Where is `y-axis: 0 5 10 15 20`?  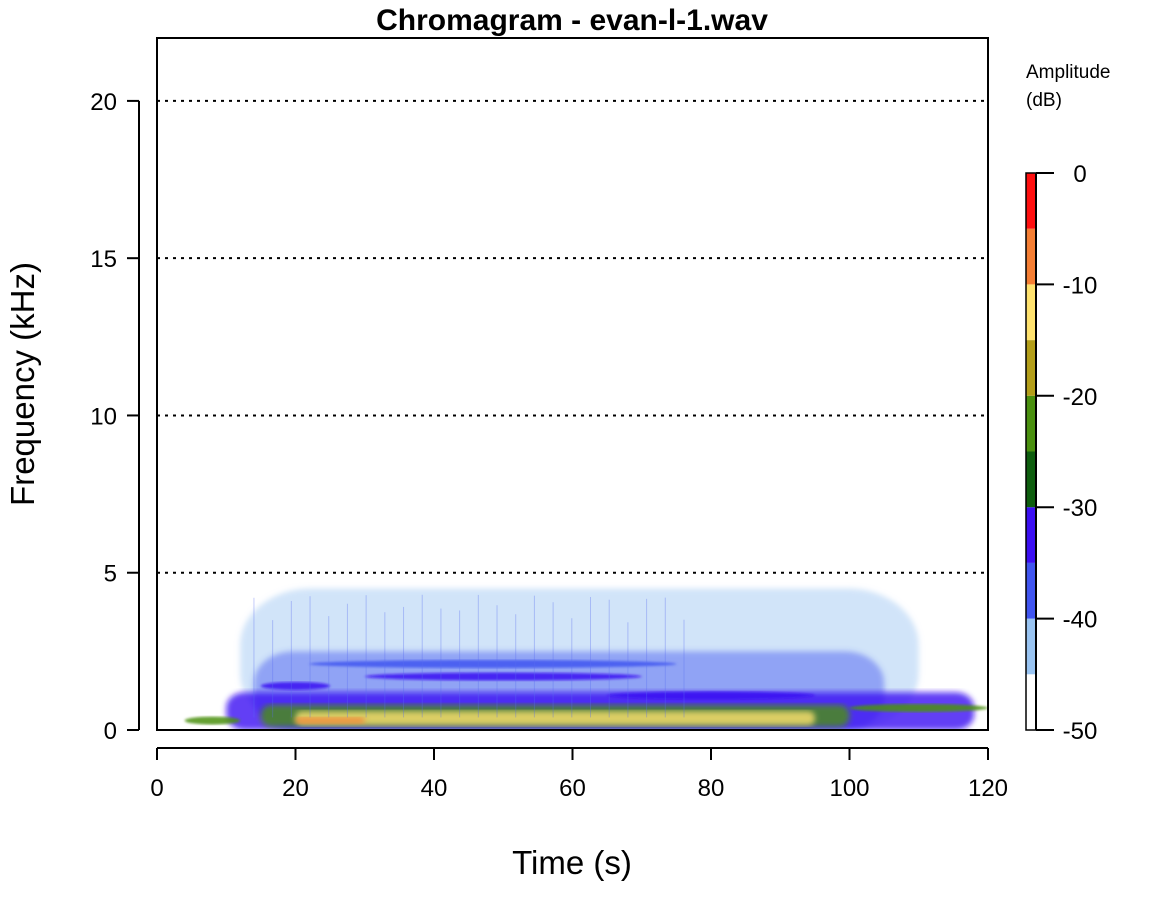
y-axis: 0 5 10 15 20 is located at coordinates (115, 417).